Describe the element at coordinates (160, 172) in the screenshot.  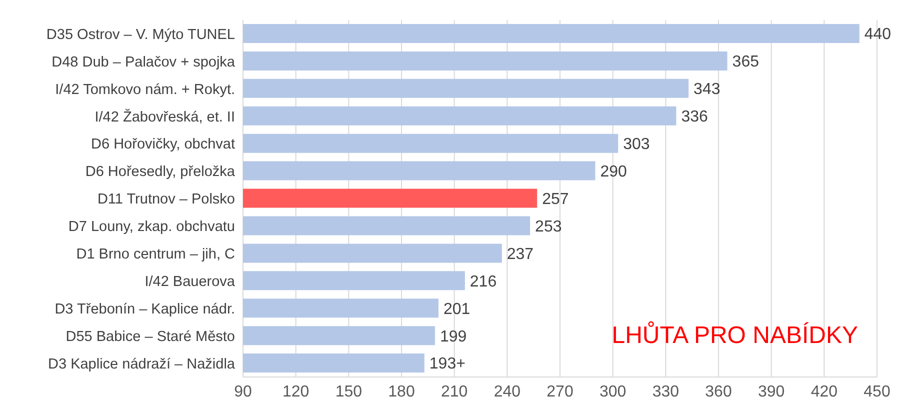
I see `y-tick-label: D6 Hořesedly, přeložka` at that location.